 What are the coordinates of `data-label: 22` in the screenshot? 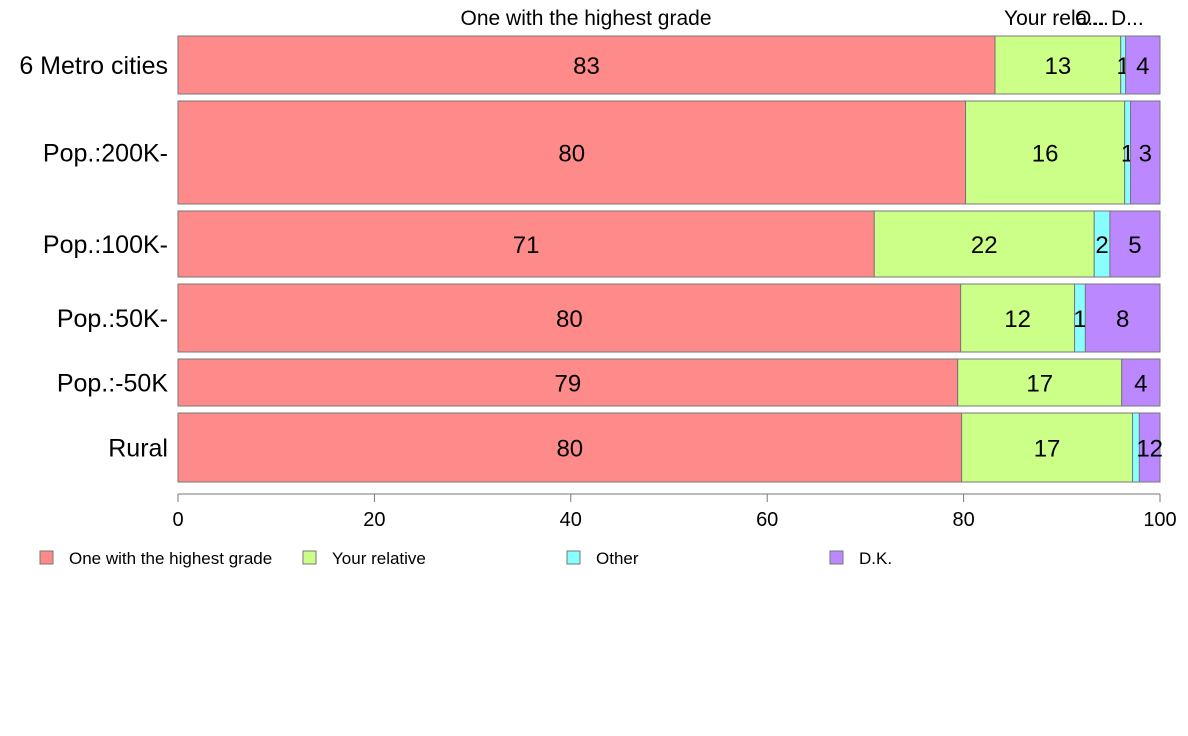 It's located at (984, 245).